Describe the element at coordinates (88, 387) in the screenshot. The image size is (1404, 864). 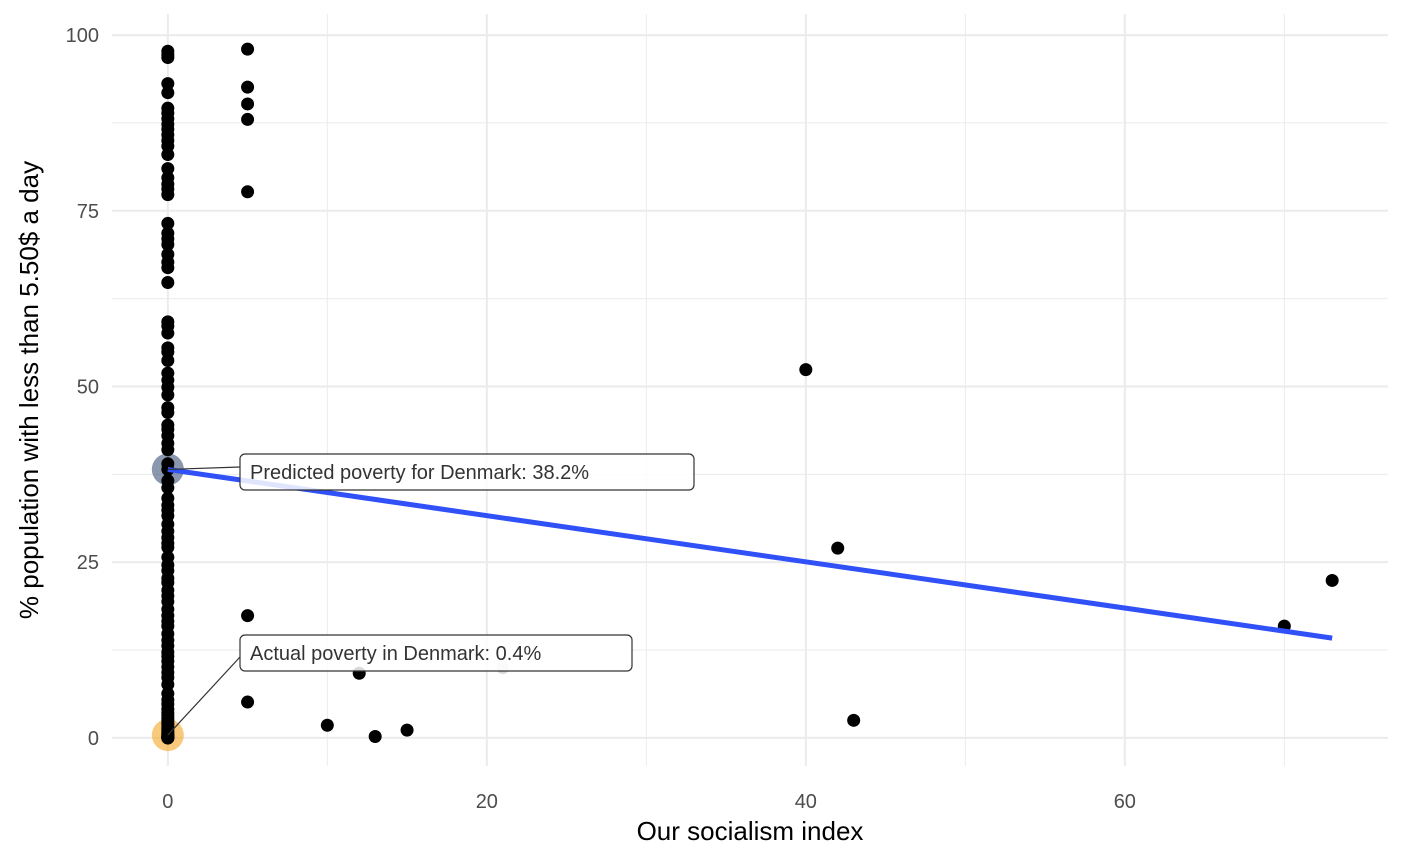
I see `y-tick-label: 50` at that location.